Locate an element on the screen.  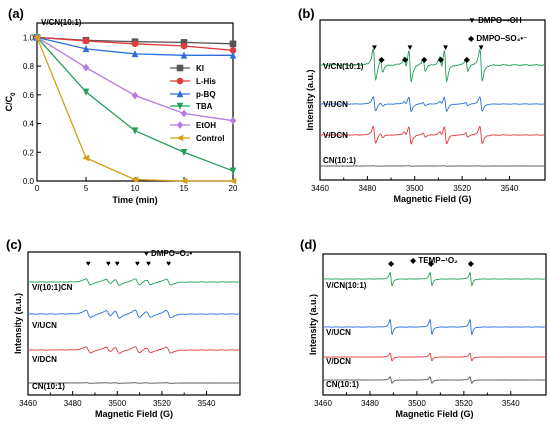
trace-label: V/UCN is located at coordinates (335, 104).